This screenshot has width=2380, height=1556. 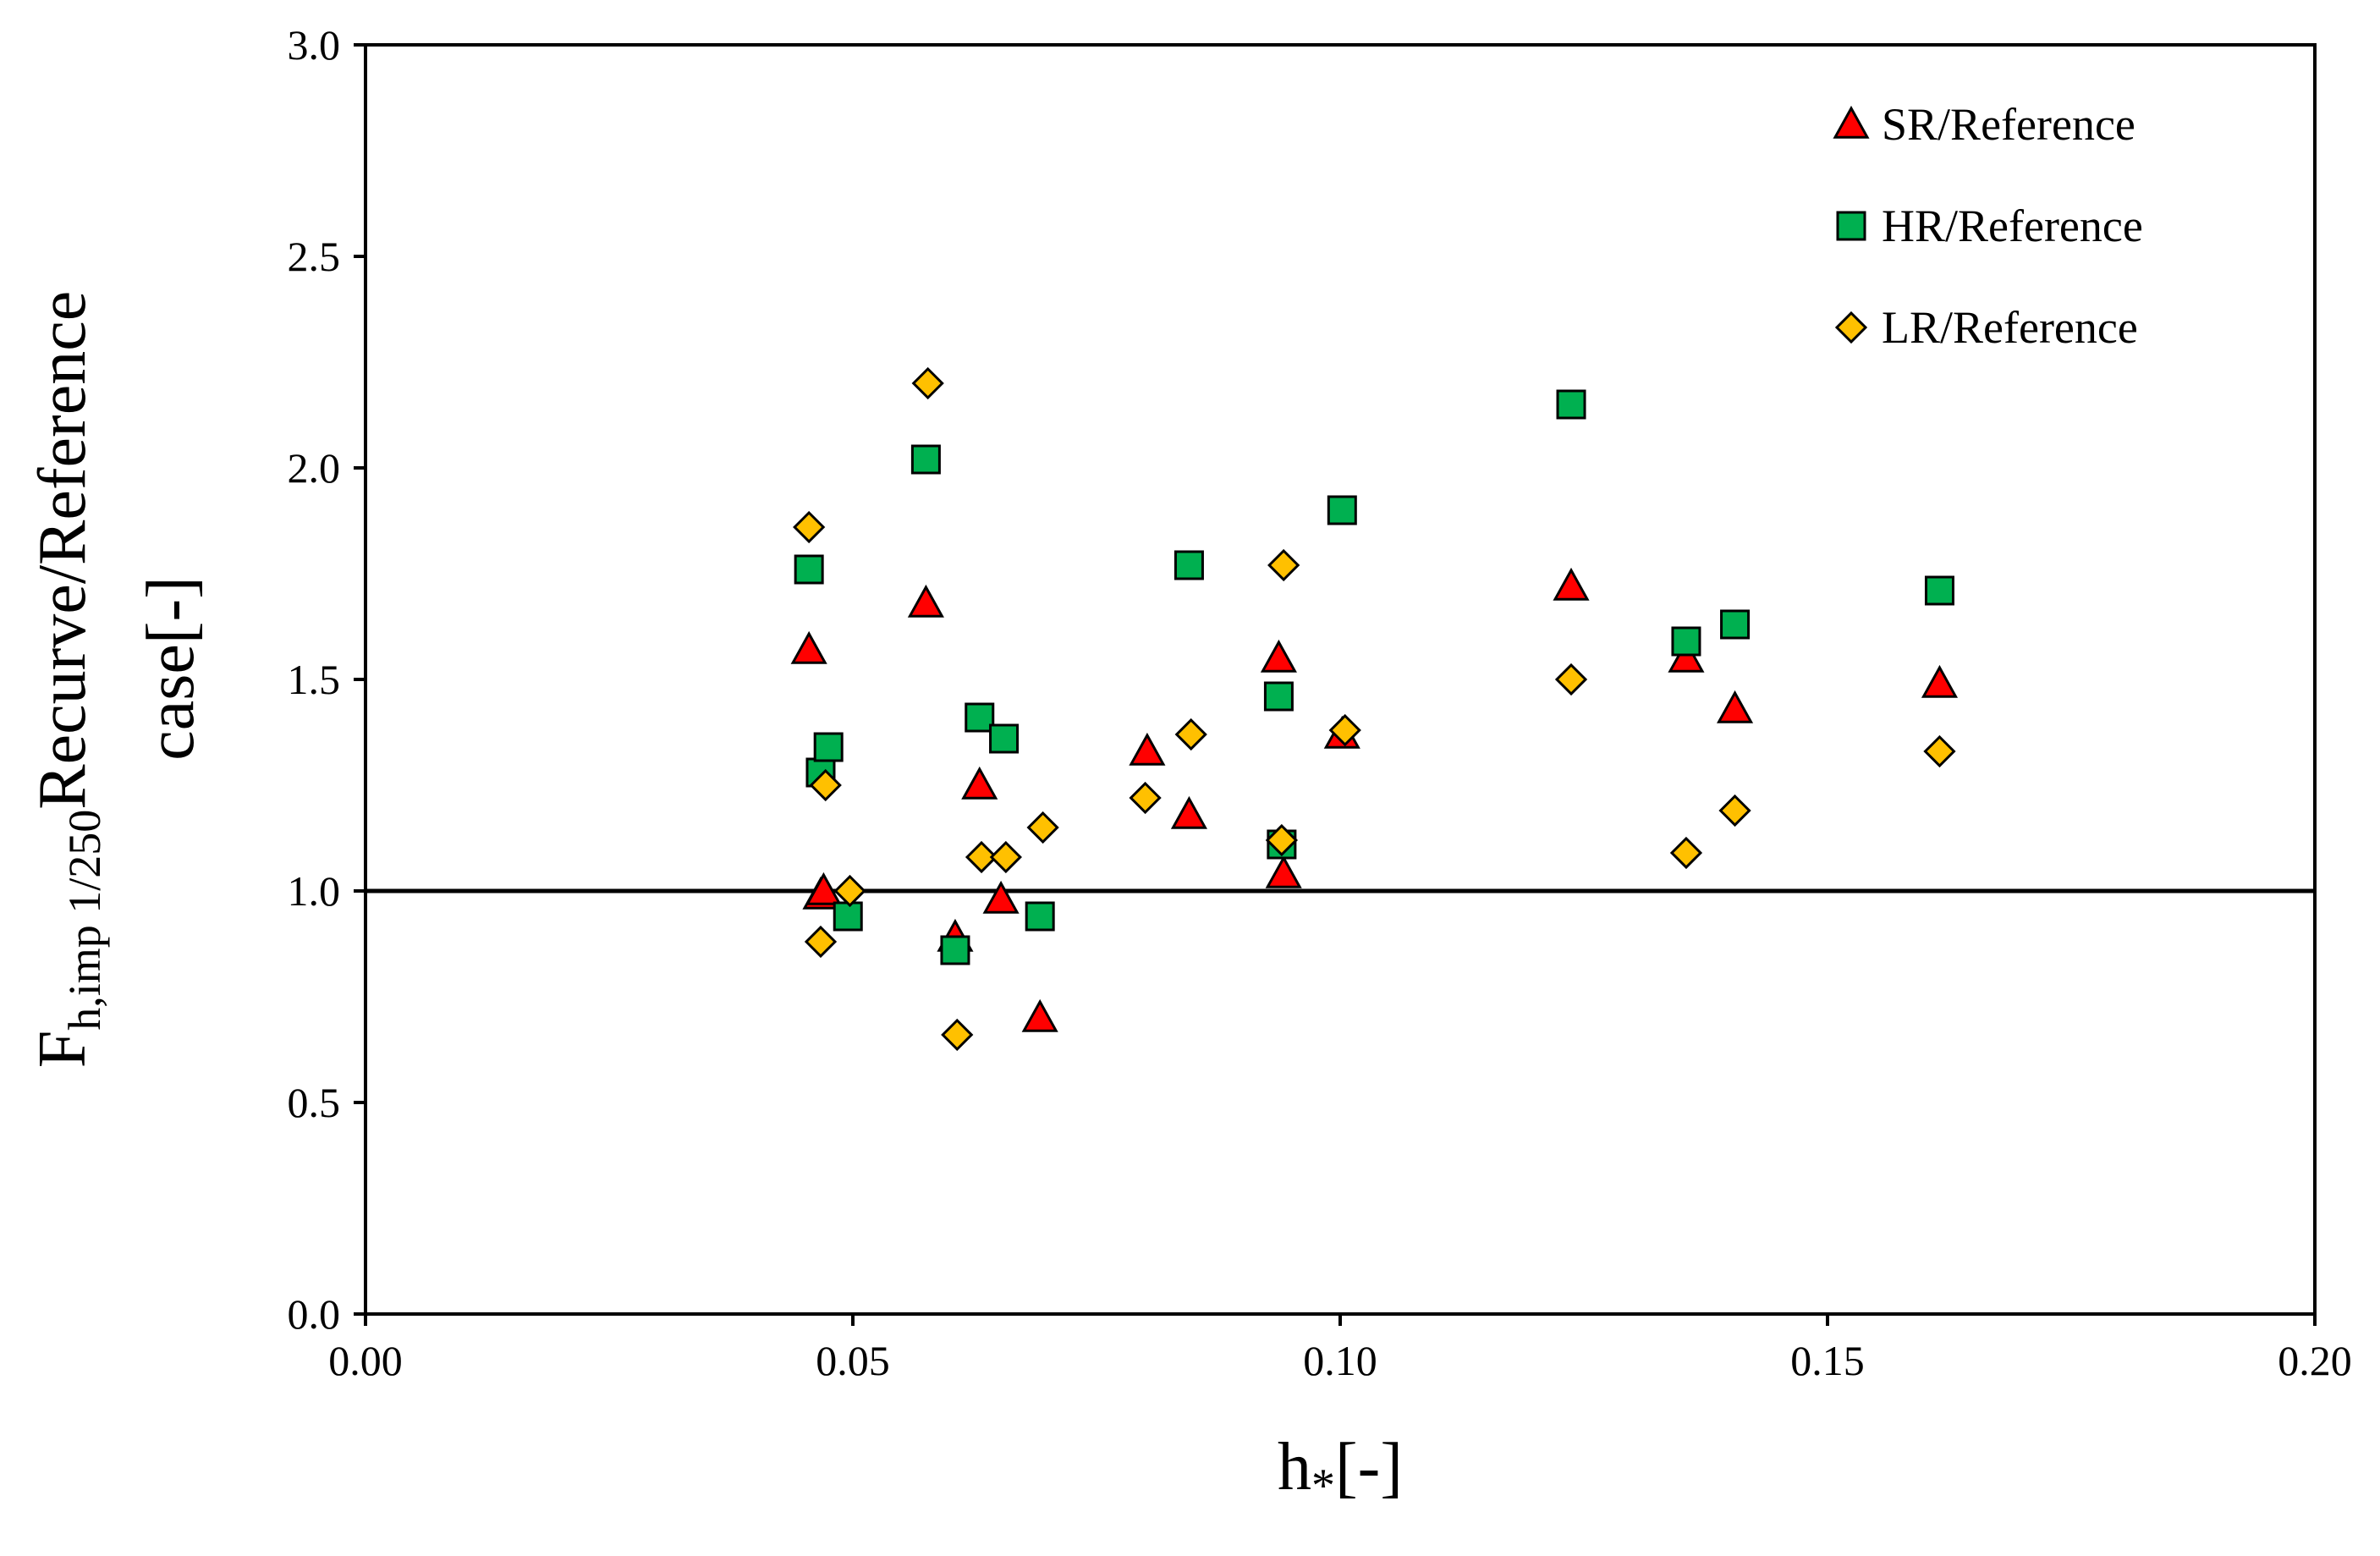 I want to click on legend-label-lr: LR/Reference, so click(x=2010, y=327).